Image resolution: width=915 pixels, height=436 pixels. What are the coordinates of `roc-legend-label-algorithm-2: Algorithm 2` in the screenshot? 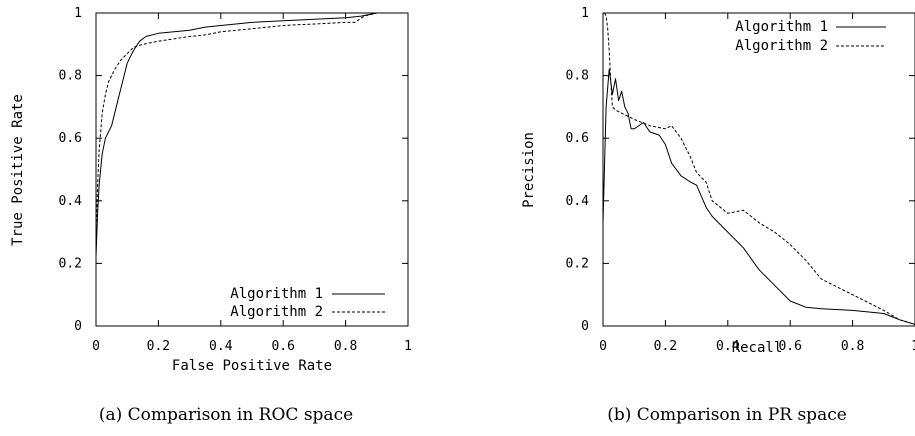 It's located at (276, 312).